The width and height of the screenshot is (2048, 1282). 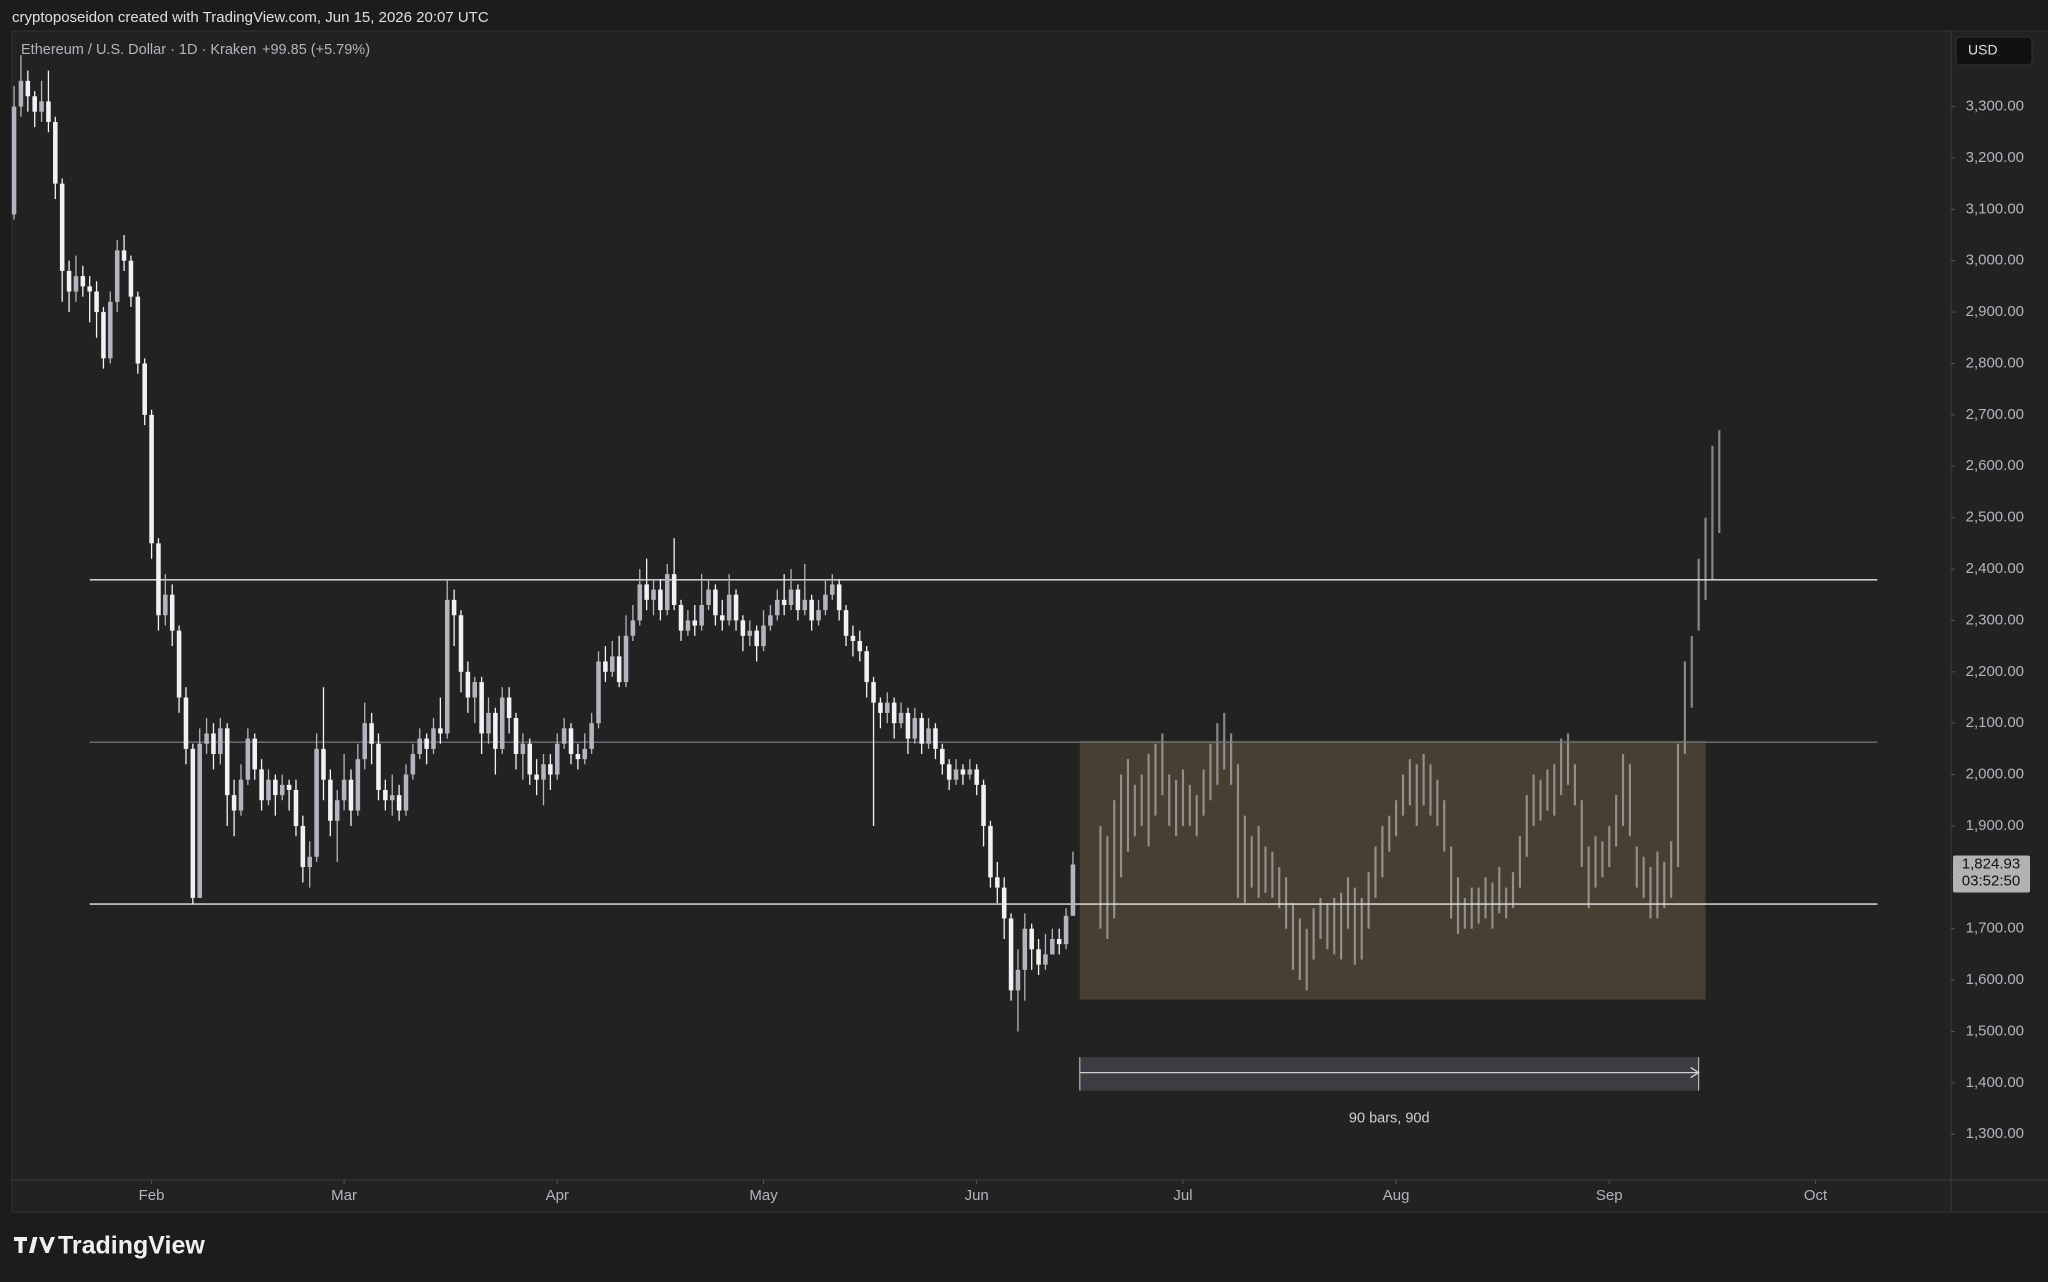 I want to click on date-range, so click(x=1389, y=1074).